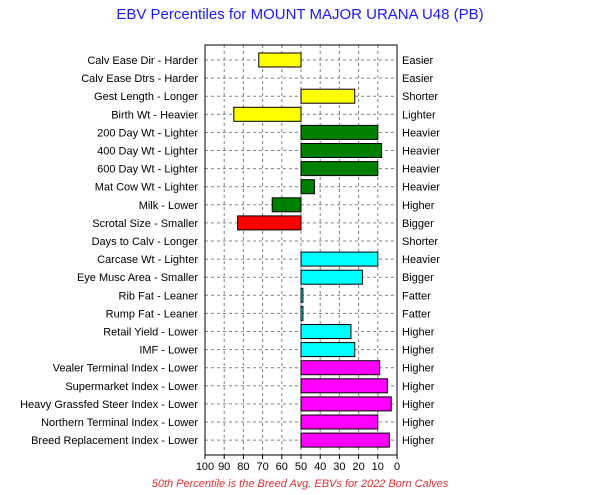 This screenshot has width=600, height=495. What do you see at coordinates (137, 278) in the screenshot?
I see `trait-label-left: Eye Musc Area - Smaller` at bounding box center [137, 278].